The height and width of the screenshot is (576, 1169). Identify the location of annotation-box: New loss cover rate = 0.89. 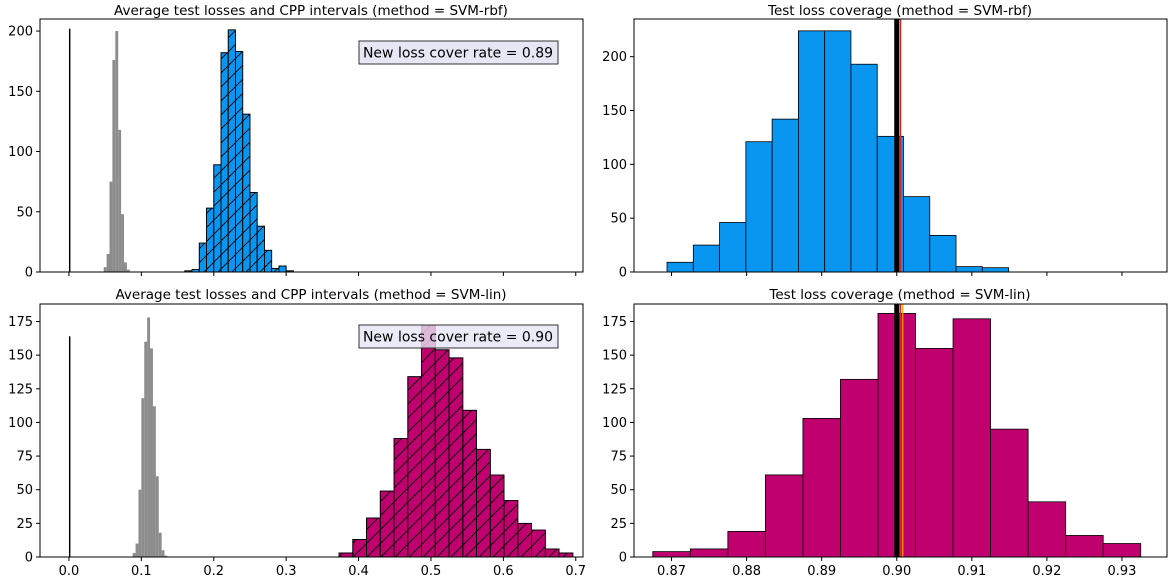
(458, 52).